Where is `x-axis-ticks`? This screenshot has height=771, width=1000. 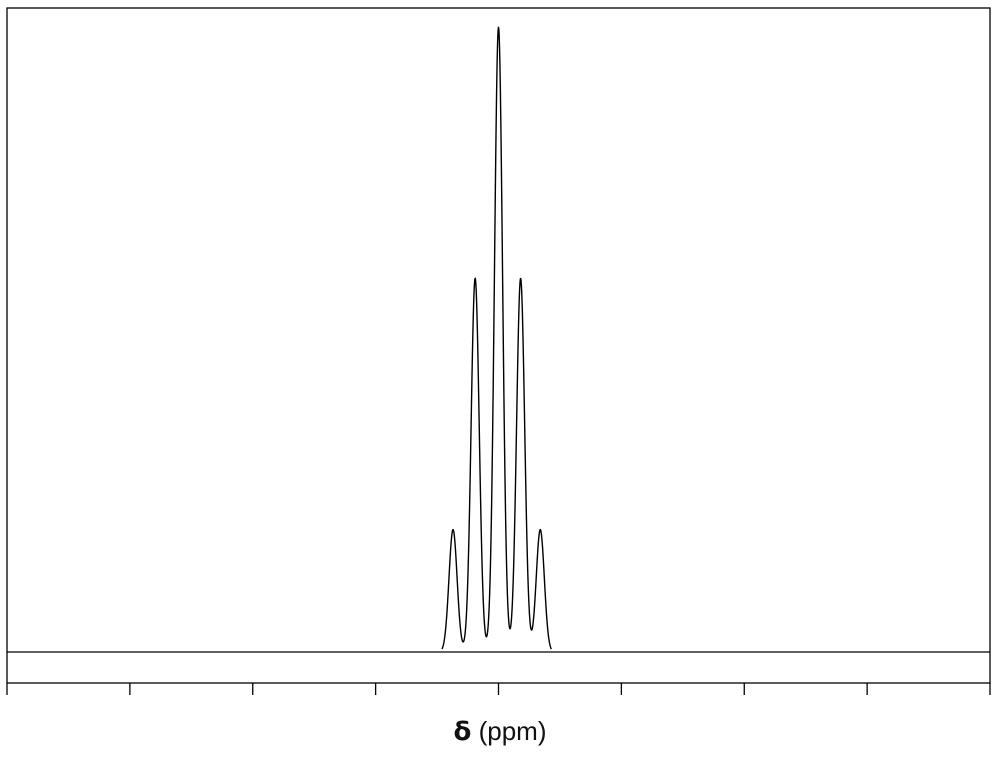
x-axis-ticks is located at coordinates (498, 689).